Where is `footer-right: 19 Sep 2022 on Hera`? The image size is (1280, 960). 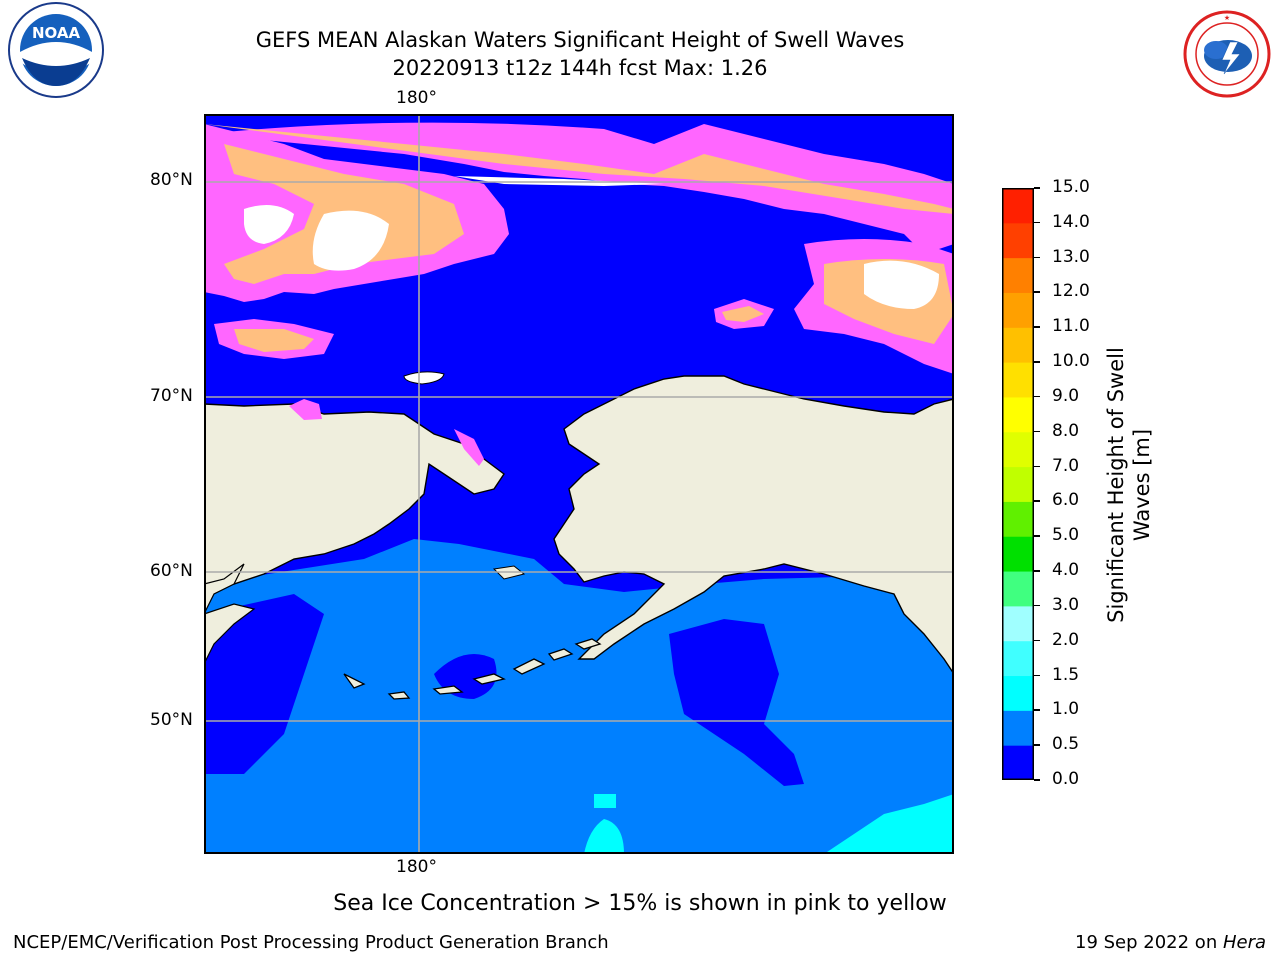
footer-right: 19 Sep 2022 on Hera is located at coordinates (1170, 942).